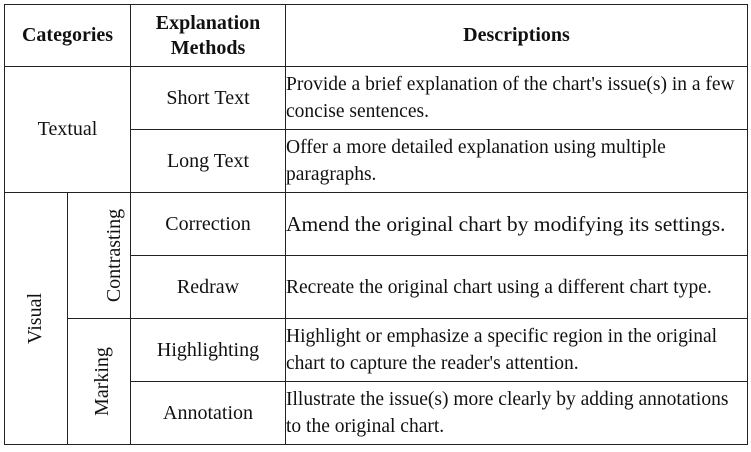 This screenshot has width=751, height=452. What do you see at coordinates (208, 161) in the screenshot?
I see `method-long-text: Long Text` at bounding box center [208, 161].